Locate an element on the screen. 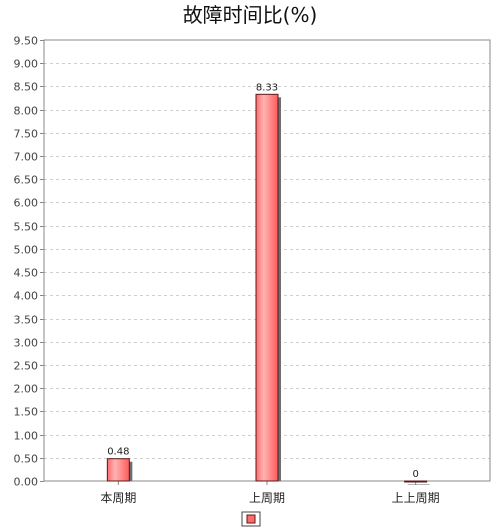 This screenshot has height=530, width=500. y-tick-label: 6.50 is located at coordinates (26, 180).